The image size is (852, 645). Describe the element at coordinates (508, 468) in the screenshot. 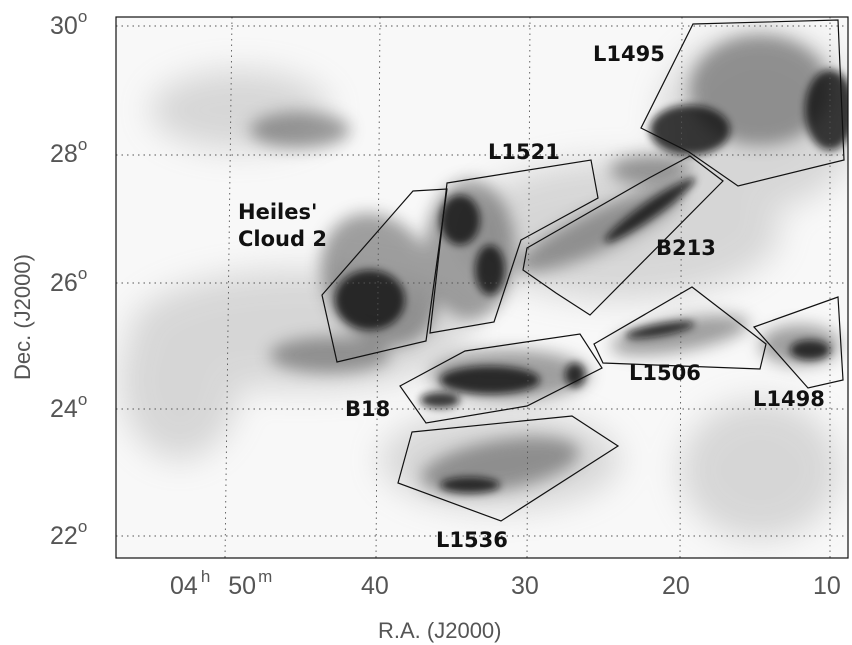

I see `region-outline-l1536` at that location.